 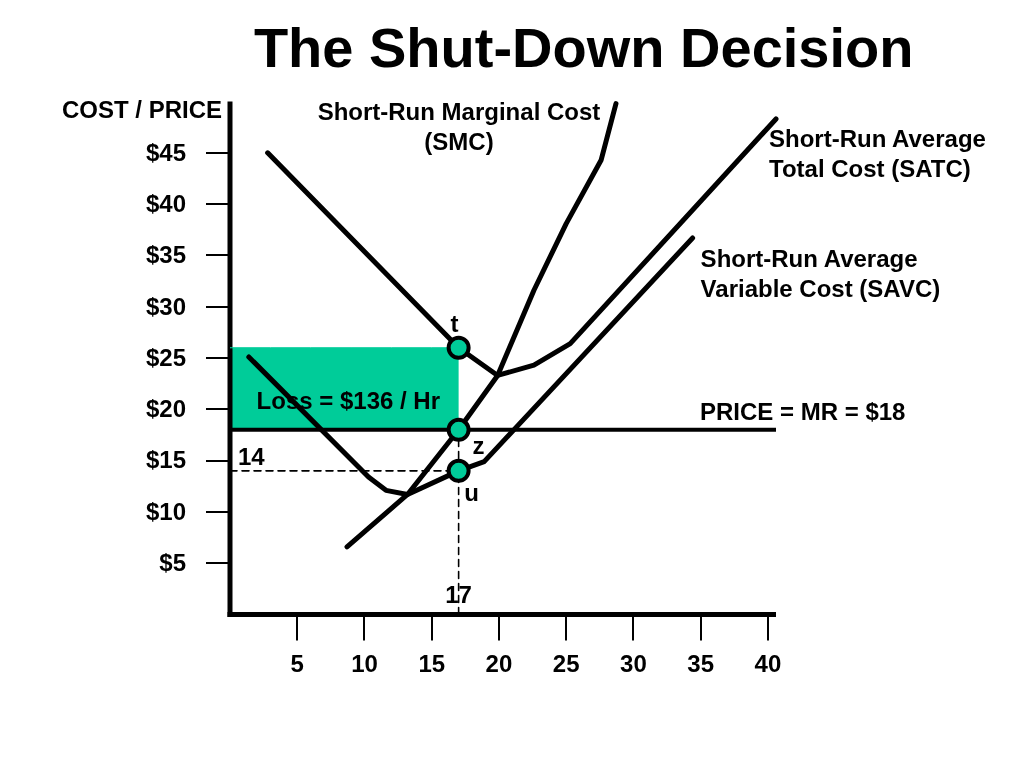 What do you see at coordinates (165, 460) in the screenshot?
I see `y-tick-label: $15` at bounding box center [165, 460].